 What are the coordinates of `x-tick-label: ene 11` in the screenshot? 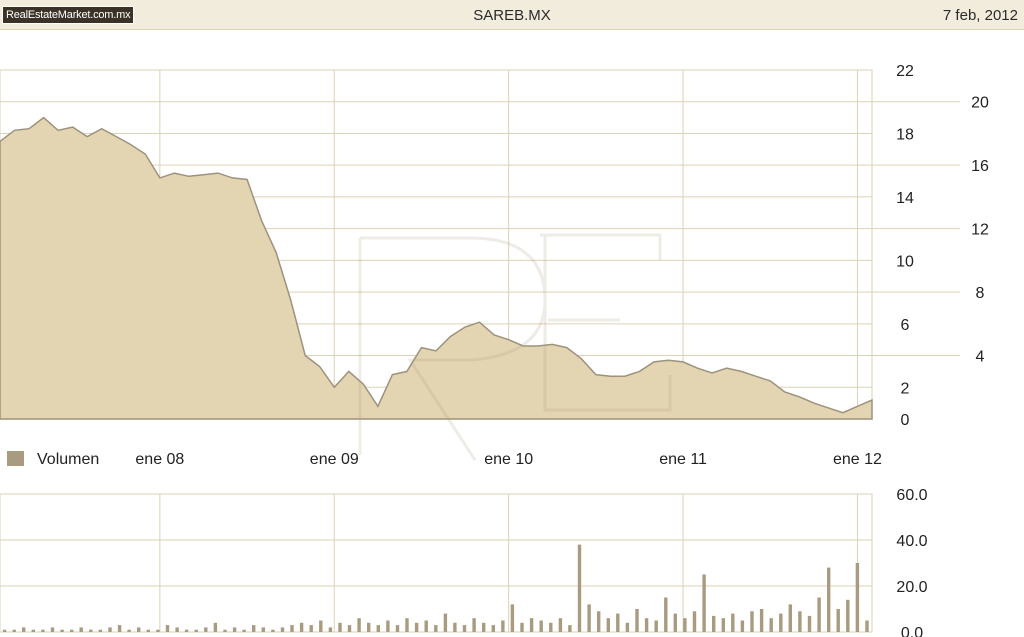 It's located at (683, 459).